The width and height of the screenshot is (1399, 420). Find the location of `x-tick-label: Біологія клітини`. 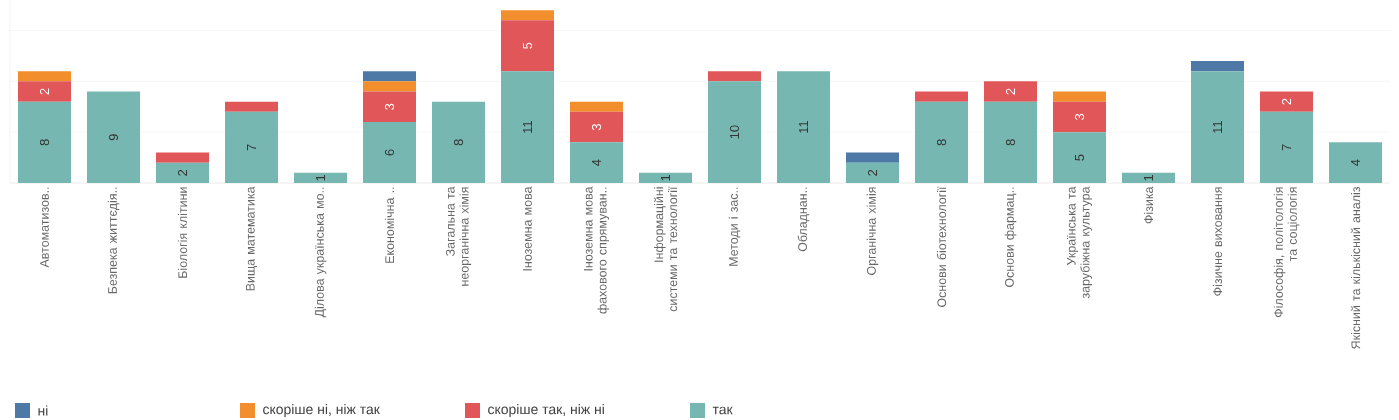

x-tick-label: Біологія клітини is located at coordinates (182, 232).